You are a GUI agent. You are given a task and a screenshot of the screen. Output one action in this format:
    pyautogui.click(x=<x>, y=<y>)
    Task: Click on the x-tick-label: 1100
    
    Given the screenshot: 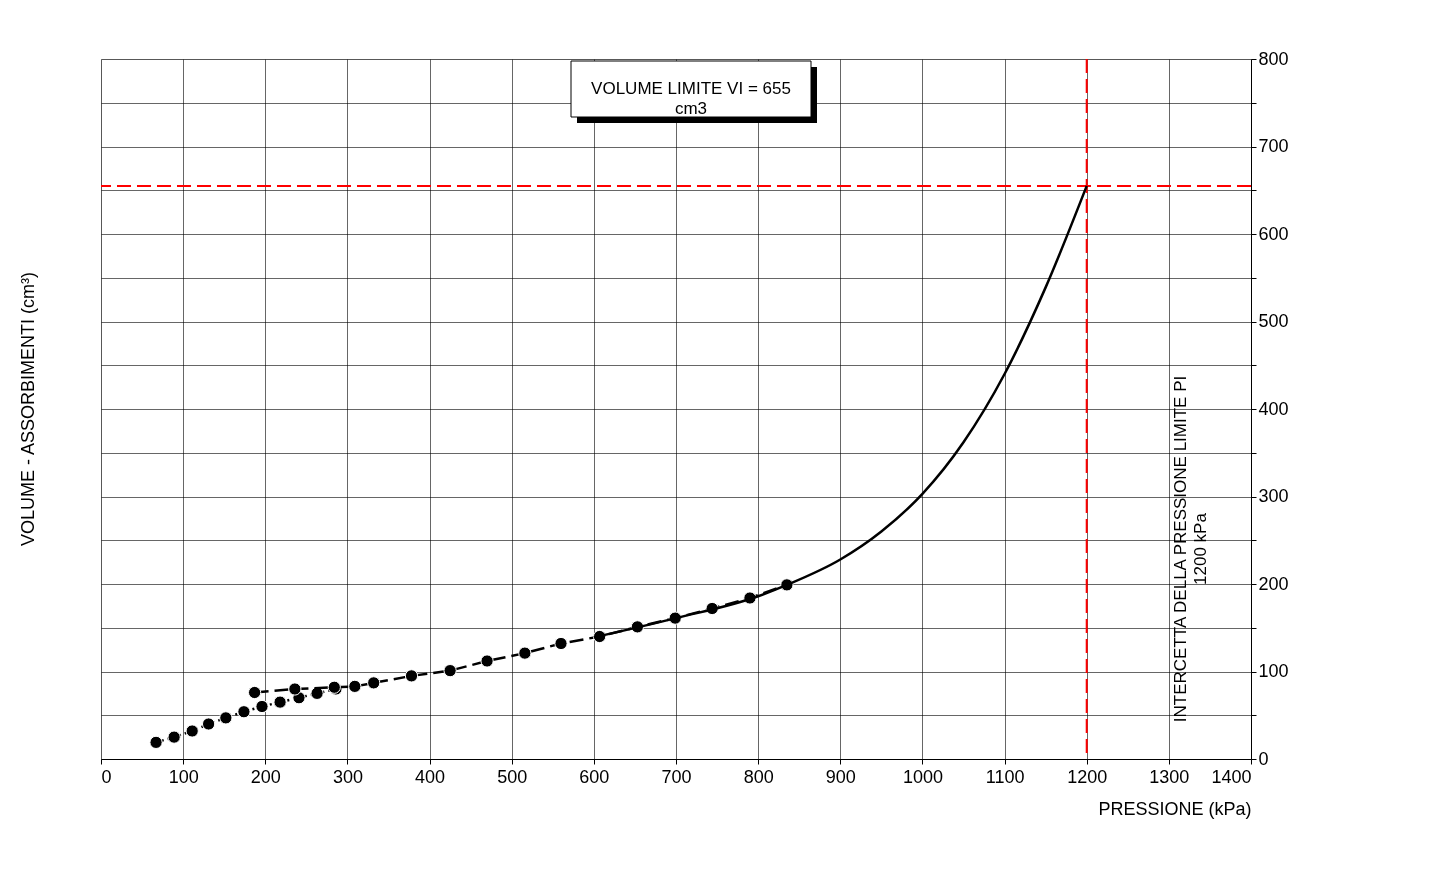 What is the action you would take?
    pyautogui.click(x=1005, y=776)
    